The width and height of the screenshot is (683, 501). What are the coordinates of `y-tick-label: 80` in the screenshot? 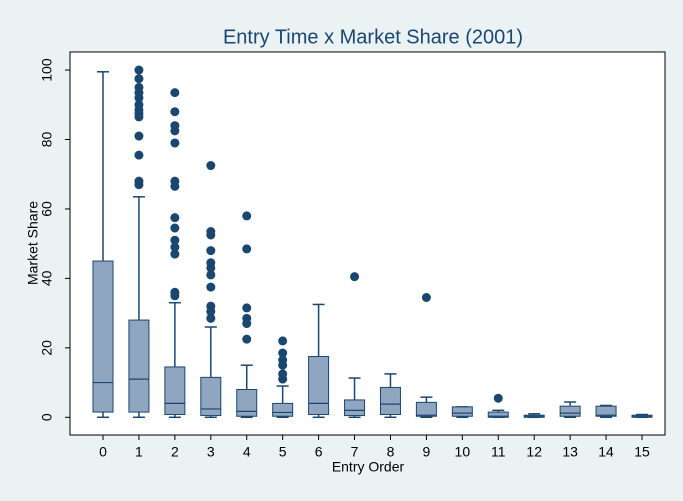 It's located at (47, 140).